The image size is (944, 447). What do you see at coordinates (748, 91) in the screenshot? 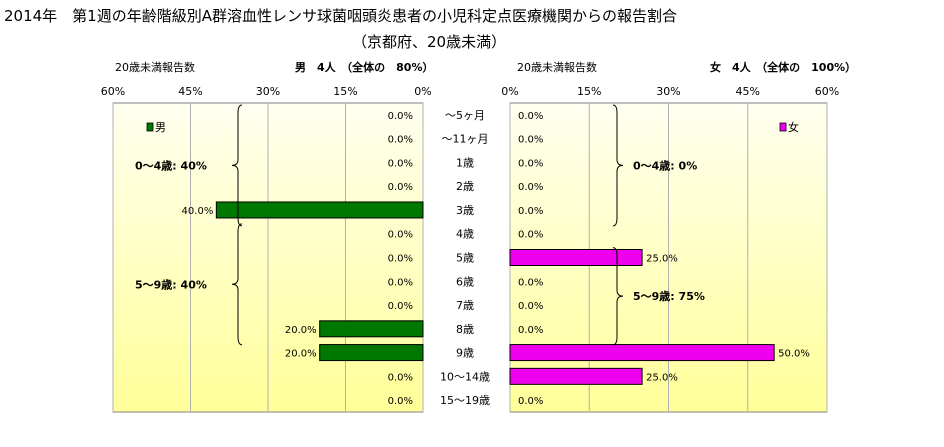
I see `female-tick-label: 45%` at bounding box center [748, 91].